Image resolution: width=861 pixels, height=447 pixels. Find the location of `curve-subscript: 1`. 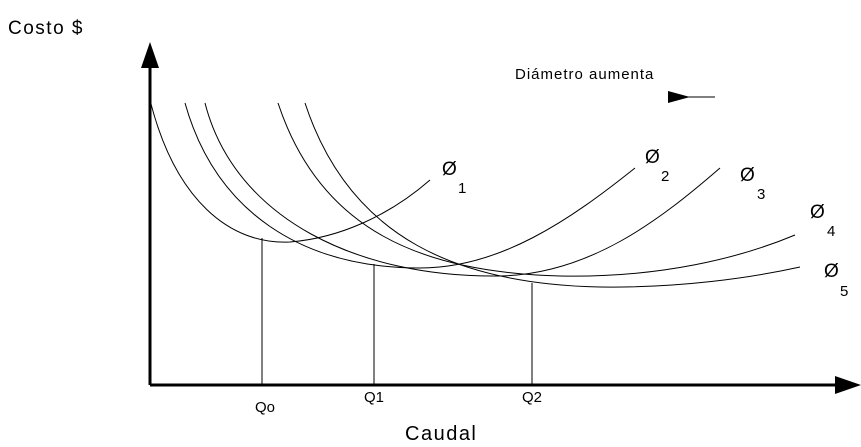

curve-subscript: 1 is located at coordinates (462, 188).